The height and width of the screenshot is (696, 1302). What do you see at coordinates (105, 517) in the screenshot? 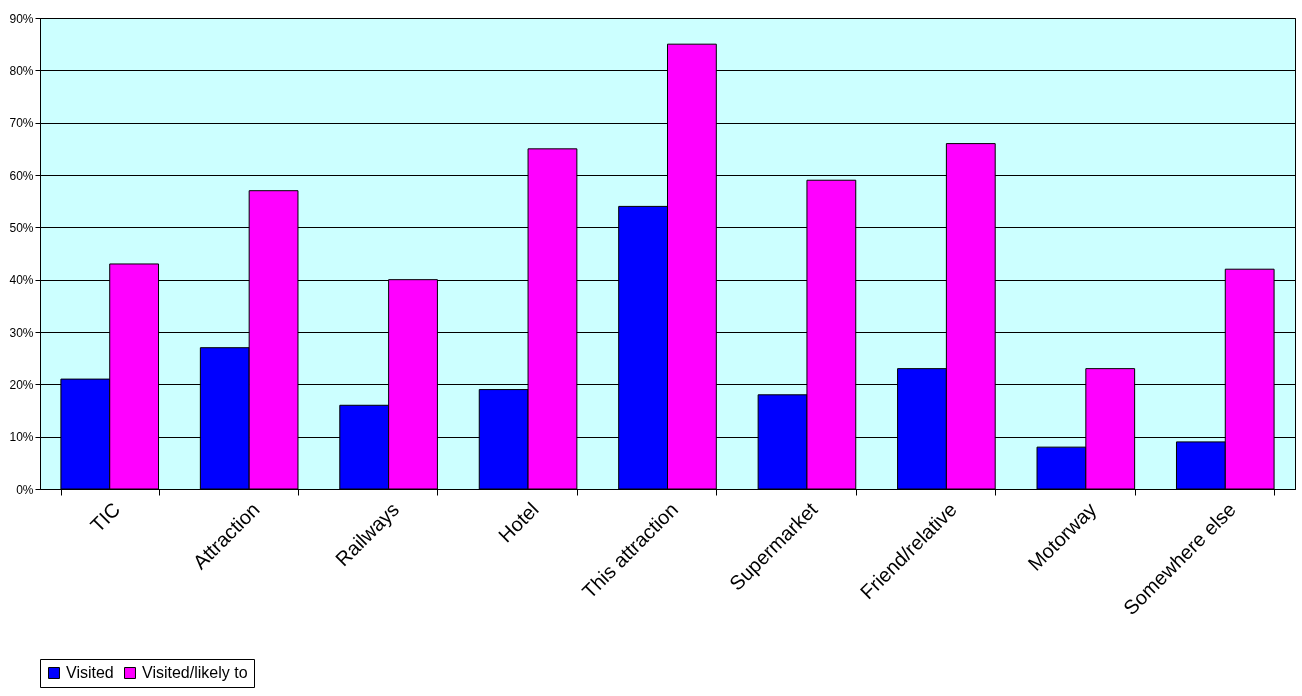
I see `x-tick-label: TIC` at bounding box center [105, 517].